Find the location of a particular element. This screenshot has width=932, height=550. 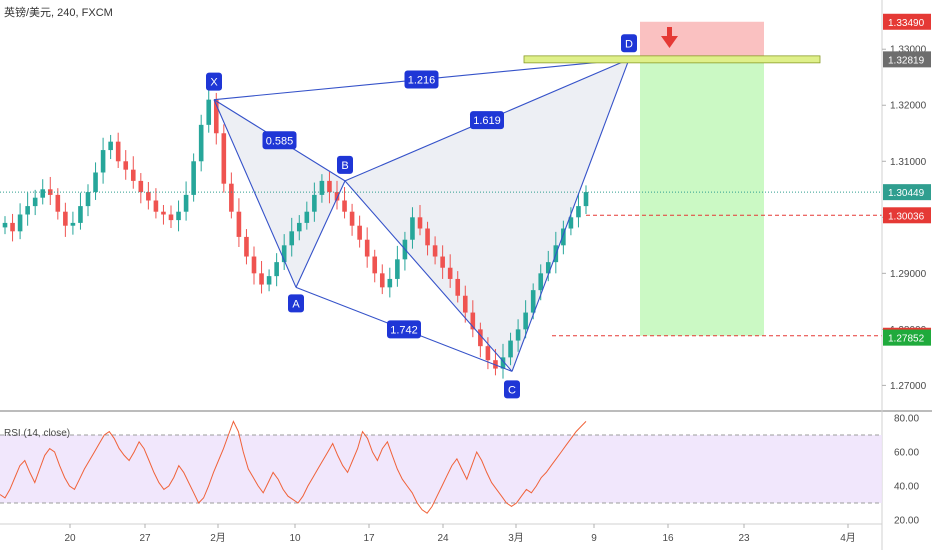

rsi-axis: 80.00 60.00 40.00 20.00 is located at coordinates (906, 470).